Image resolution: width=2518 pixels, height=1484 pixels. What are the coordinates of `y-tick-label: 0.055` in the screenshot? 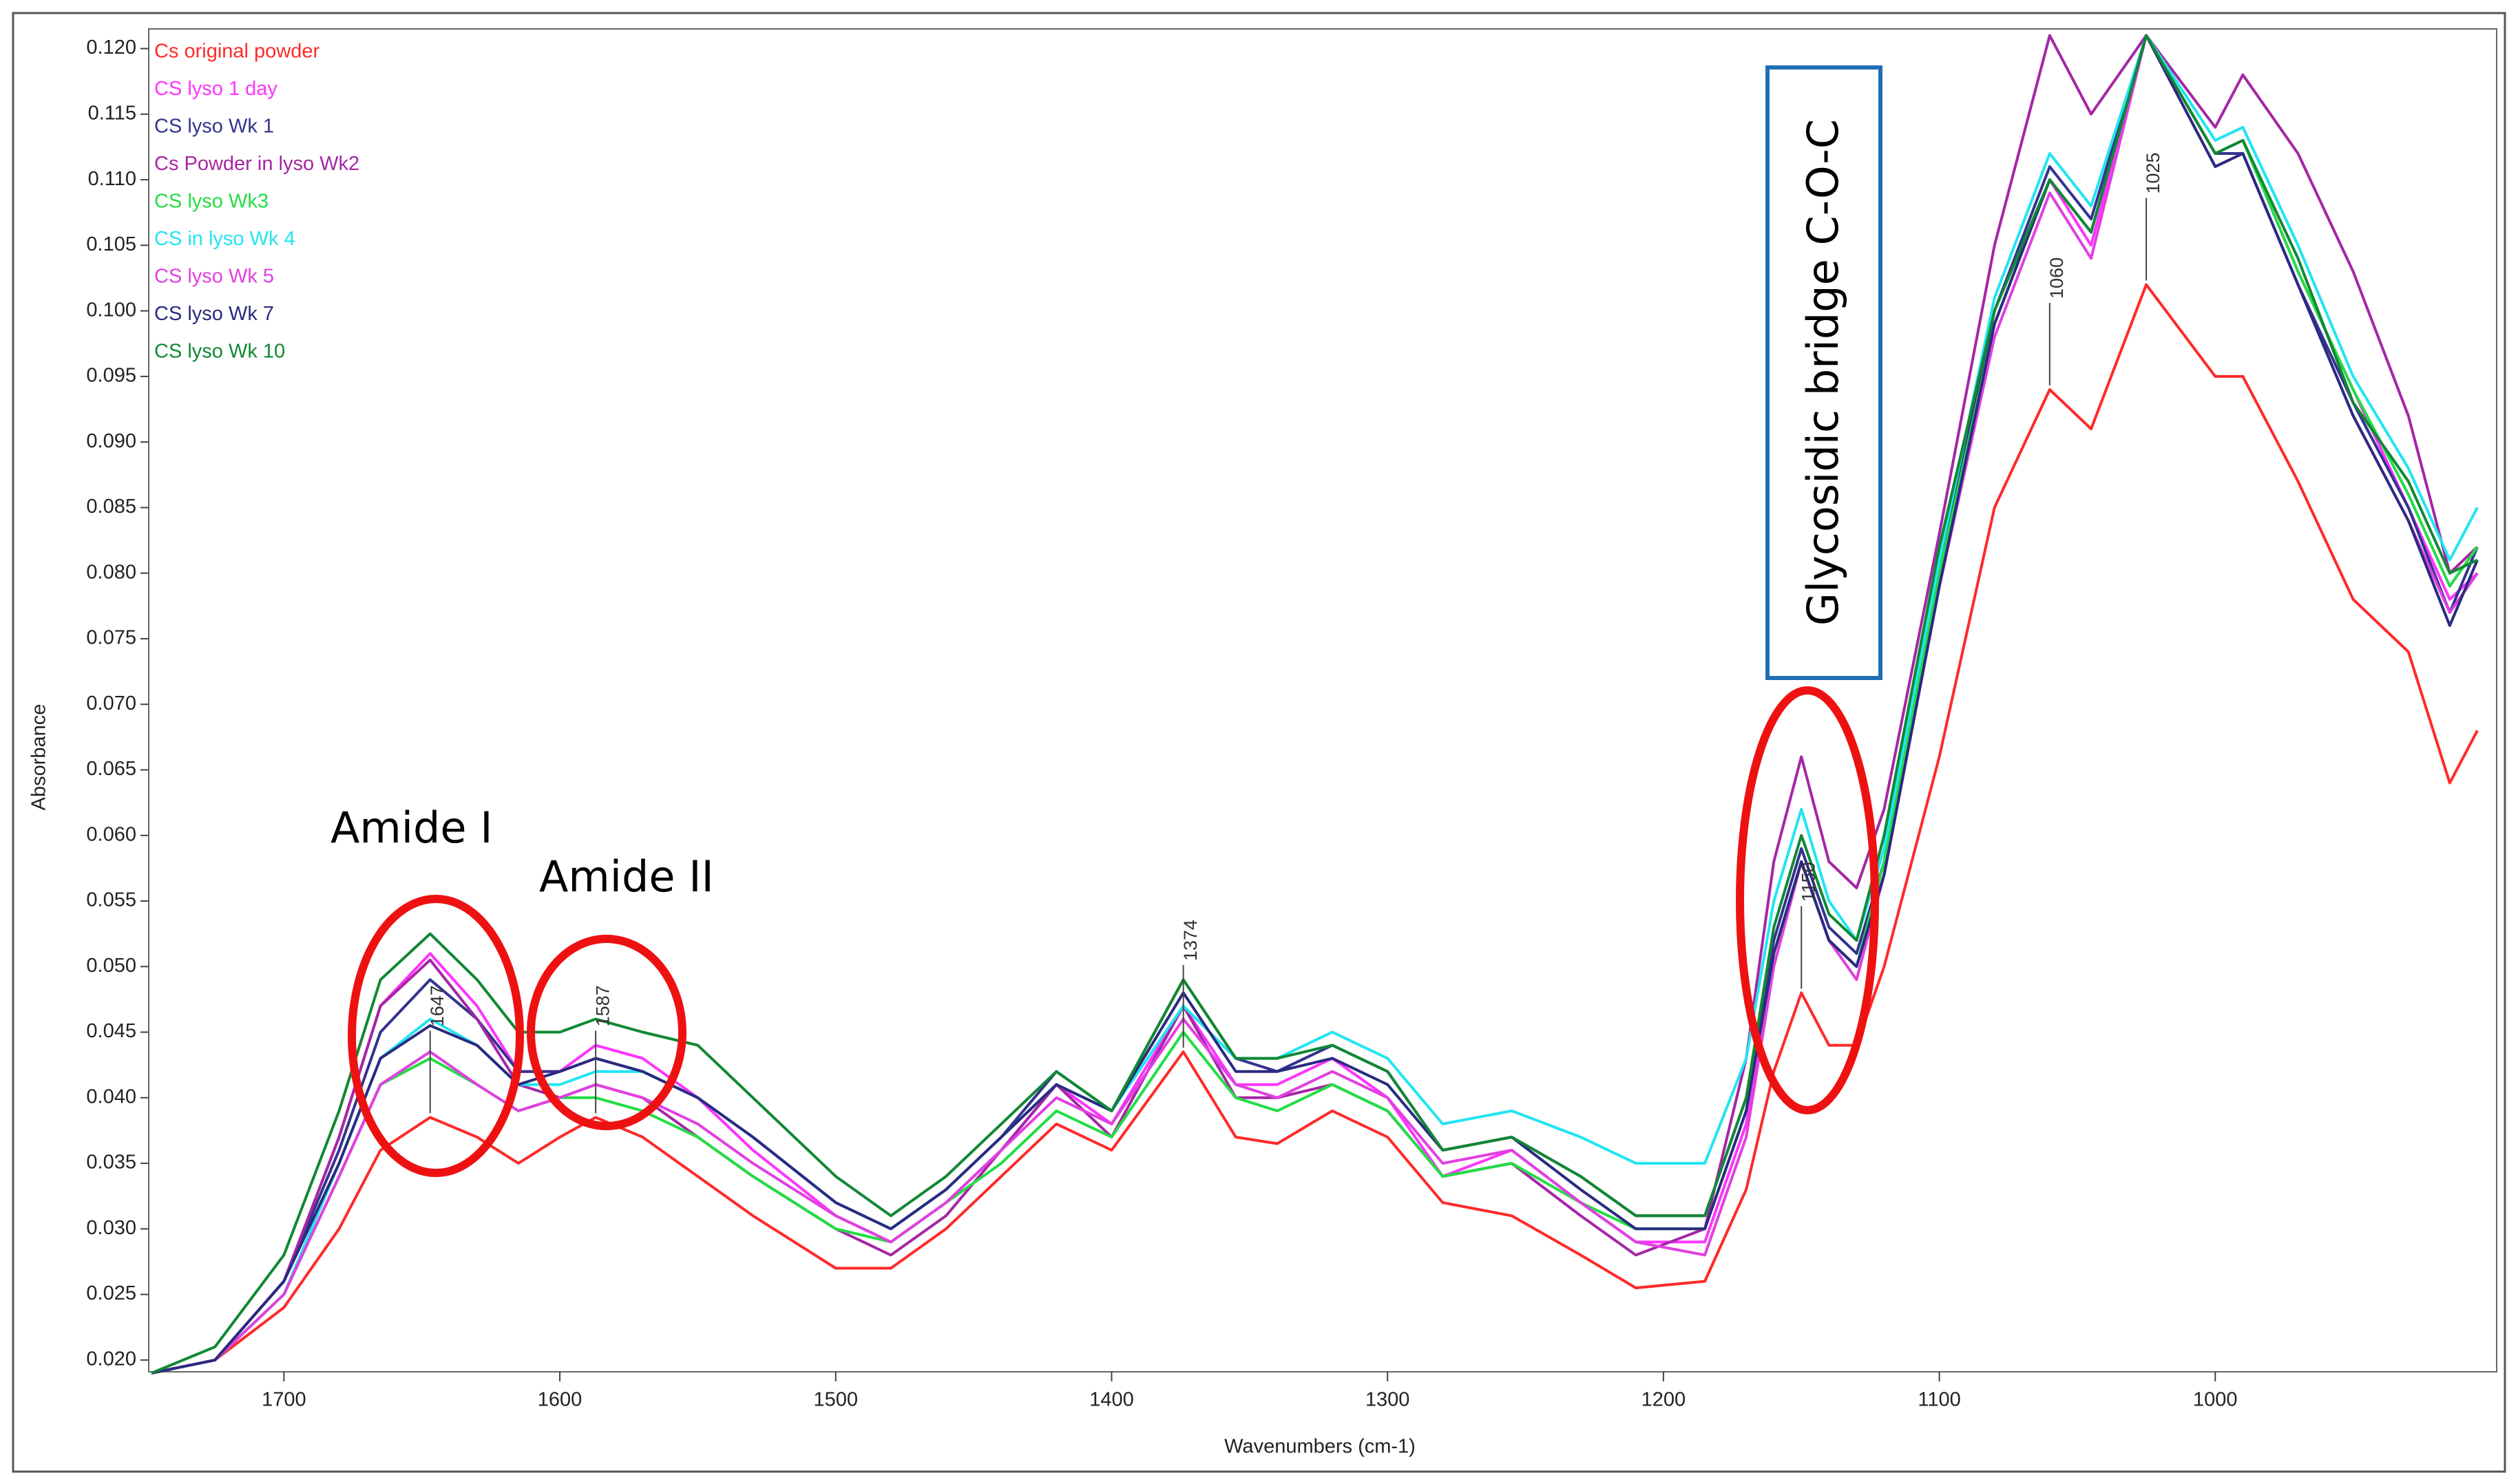 It's located at (111, 900).